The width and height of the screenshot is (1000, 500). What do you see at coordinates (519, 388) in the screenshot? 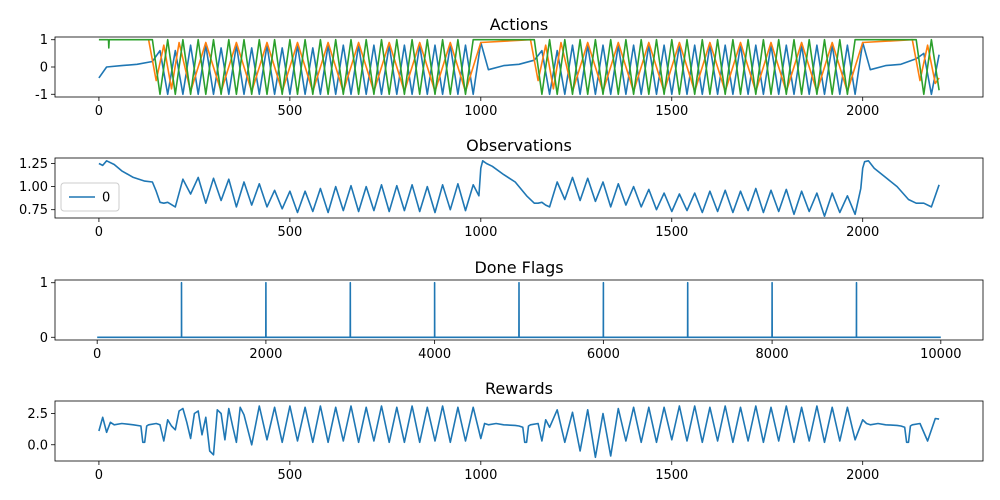
I see `chart-title-3: Rewards` at bounding box center [519, 388].